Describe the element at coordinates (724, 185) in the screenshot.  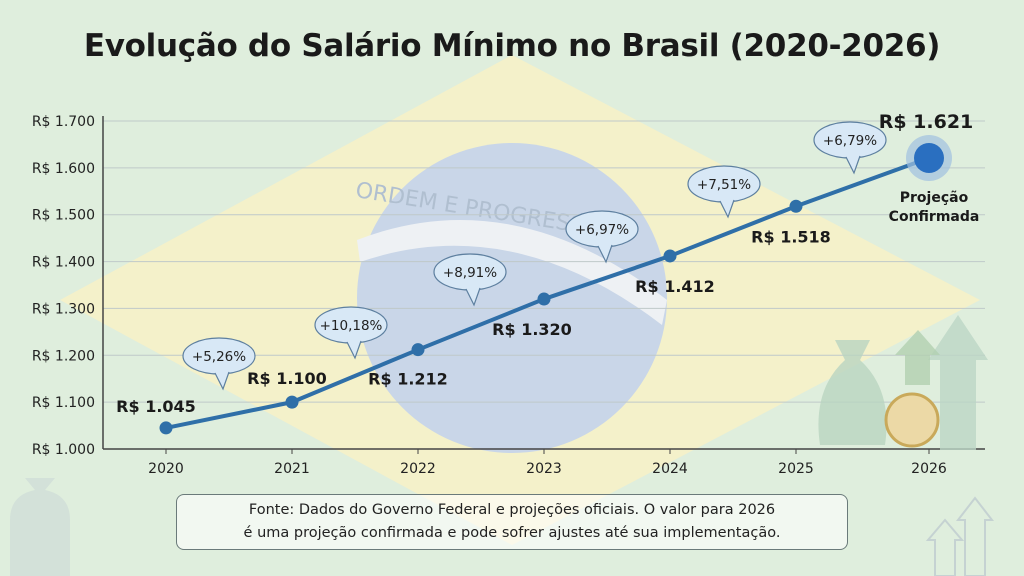
I see `growth-label: +7,51%` at that location.